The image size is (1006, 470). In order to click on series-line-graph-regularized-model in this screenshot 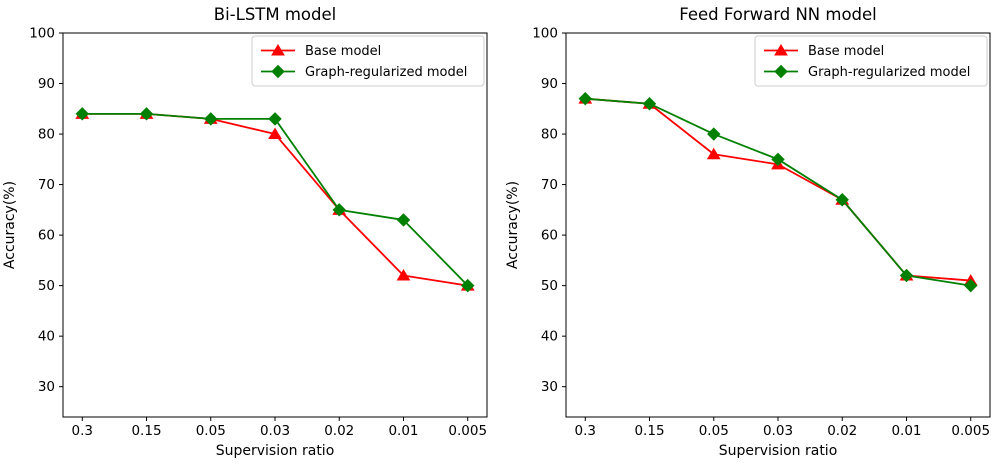, I will do `click(275, 199)`.